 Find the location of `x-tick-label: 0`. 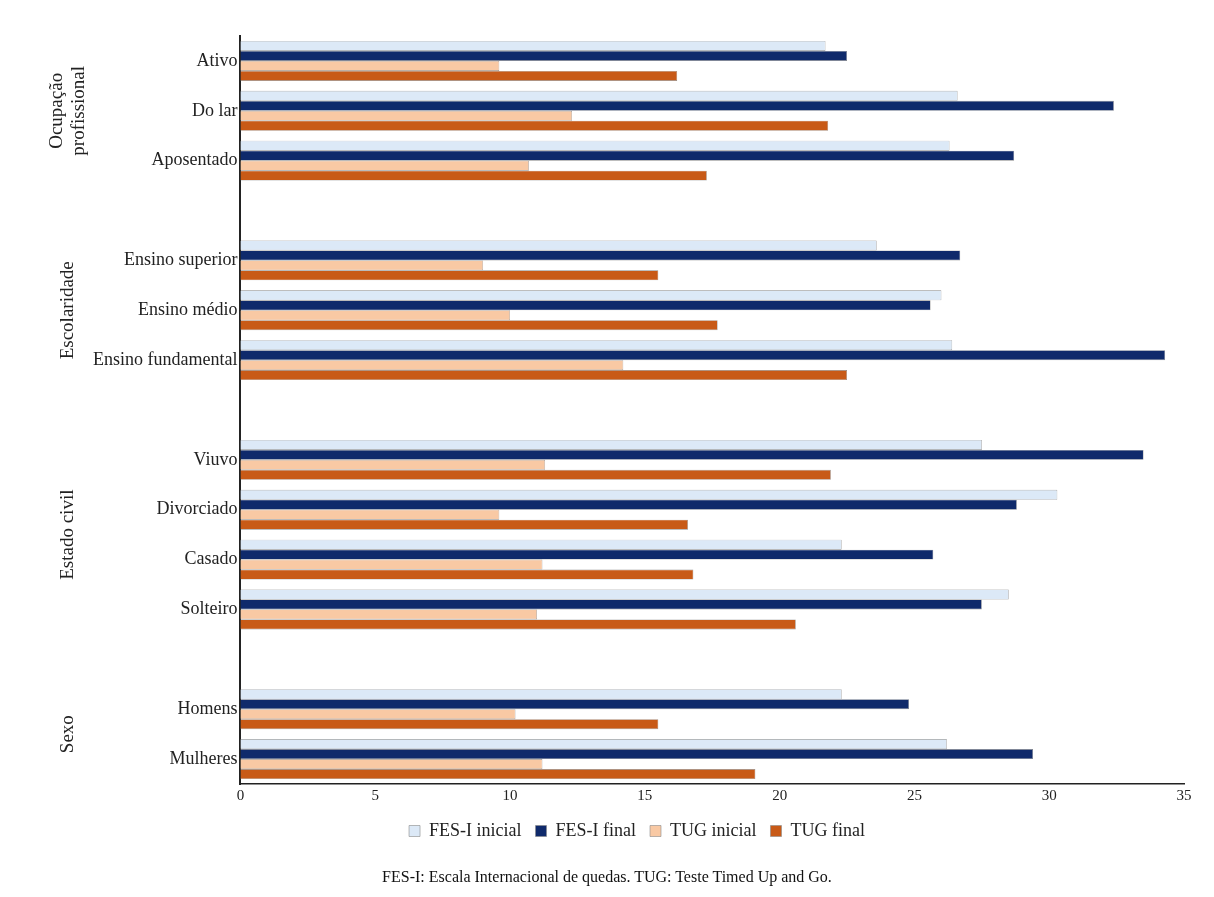

x-tick-label: 0 is located at coordinates (240, 794).